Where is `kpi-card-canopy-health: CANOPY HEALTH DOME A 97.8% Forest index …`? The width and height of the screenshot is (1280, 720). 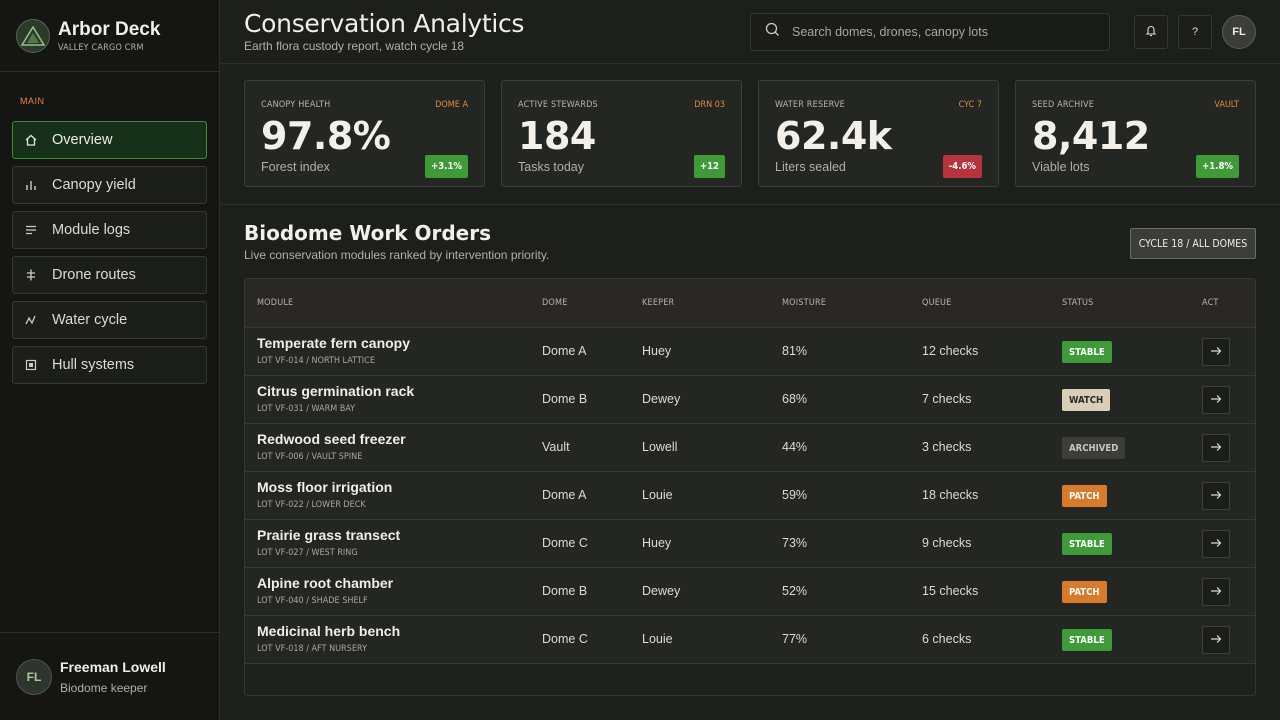 kpi-card-canopy-health: CANOPY HEALTH DOME A 97.8% Forest index … is located at coordinates (364, 133).